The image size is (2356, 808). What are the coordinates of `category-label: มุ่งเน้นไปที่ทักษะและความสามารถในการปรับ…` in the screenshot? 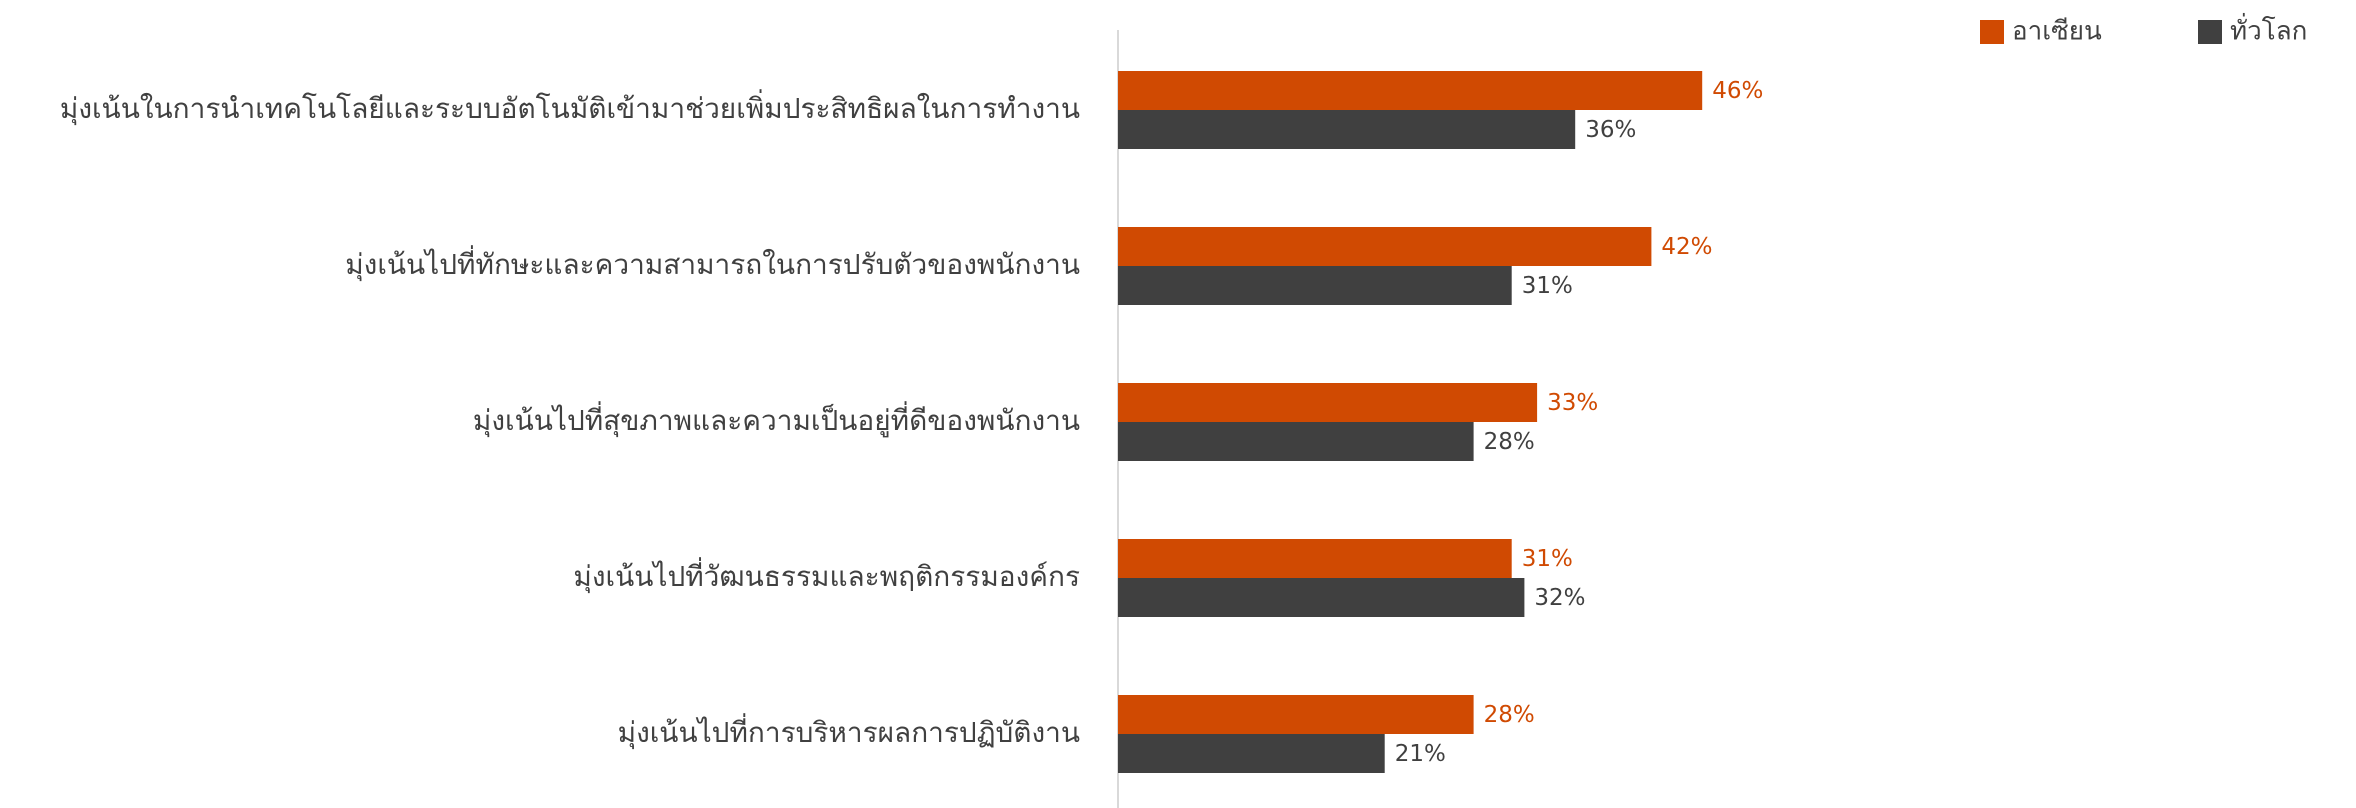 It's located at (712, 263).